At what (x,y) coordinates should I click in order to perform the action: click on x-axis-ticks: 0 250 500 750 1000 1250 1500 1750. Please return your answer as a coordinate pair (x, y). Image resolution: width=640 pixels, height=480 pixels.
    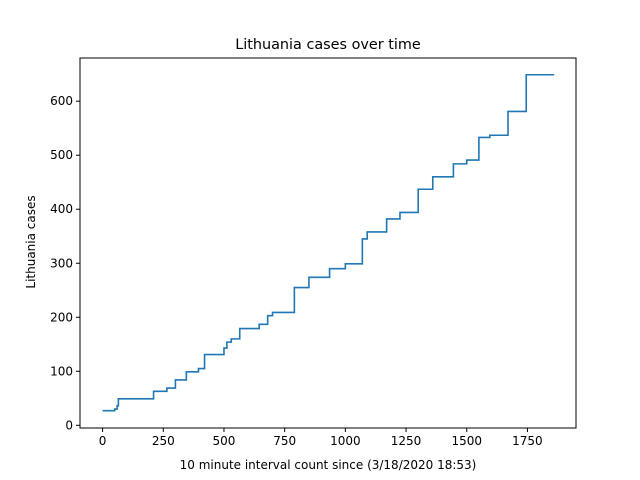
    Looking at the image, I should click on (321, 438).